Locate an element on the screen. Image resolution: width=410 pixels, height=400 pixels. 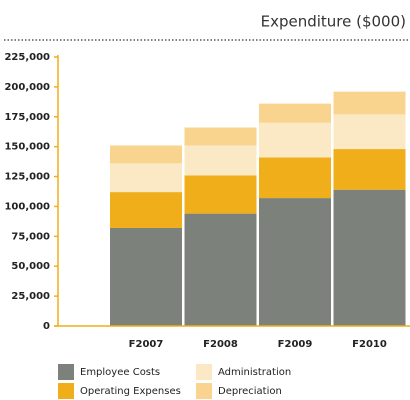
x-tick-label: F2009 is located at coordinates (295, 344).